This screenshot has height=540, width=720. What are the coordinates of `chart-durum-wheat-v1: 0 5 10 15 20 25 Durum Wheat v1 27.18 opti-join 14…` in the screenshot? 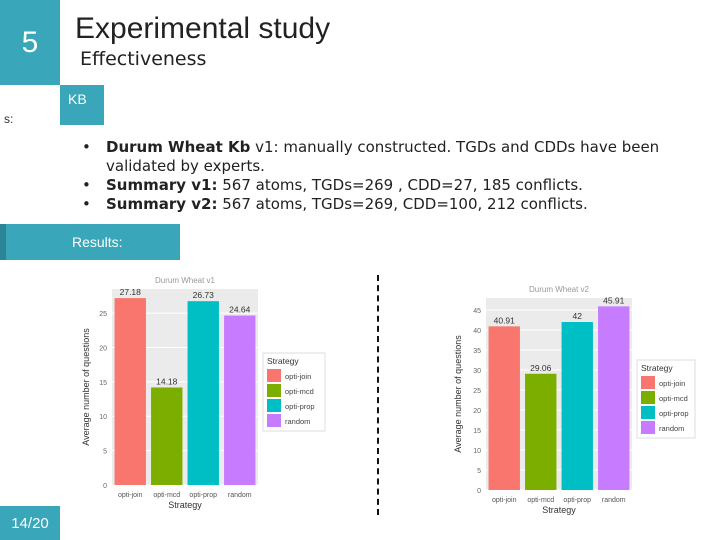 It's located at (203, 393).